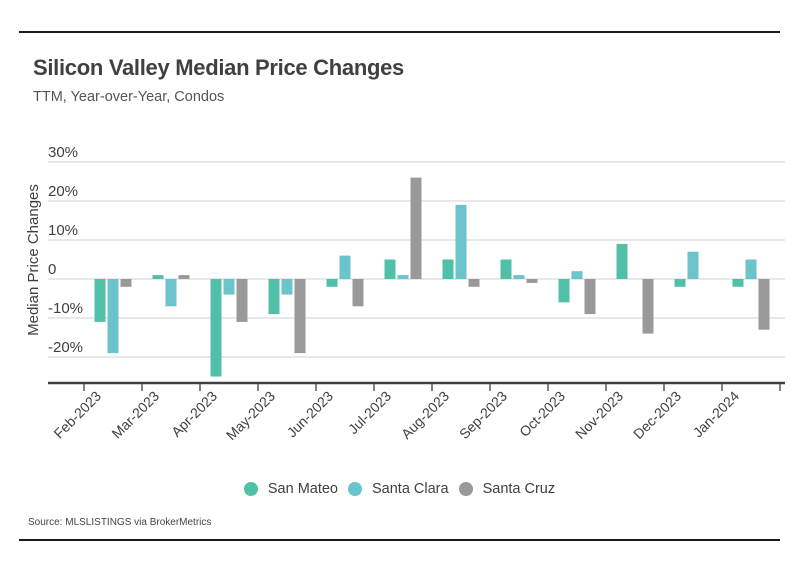 The height and width of the screenshot is (575, 799). I want to click on x-tick-label: Jun-2023, so click(310, 414).